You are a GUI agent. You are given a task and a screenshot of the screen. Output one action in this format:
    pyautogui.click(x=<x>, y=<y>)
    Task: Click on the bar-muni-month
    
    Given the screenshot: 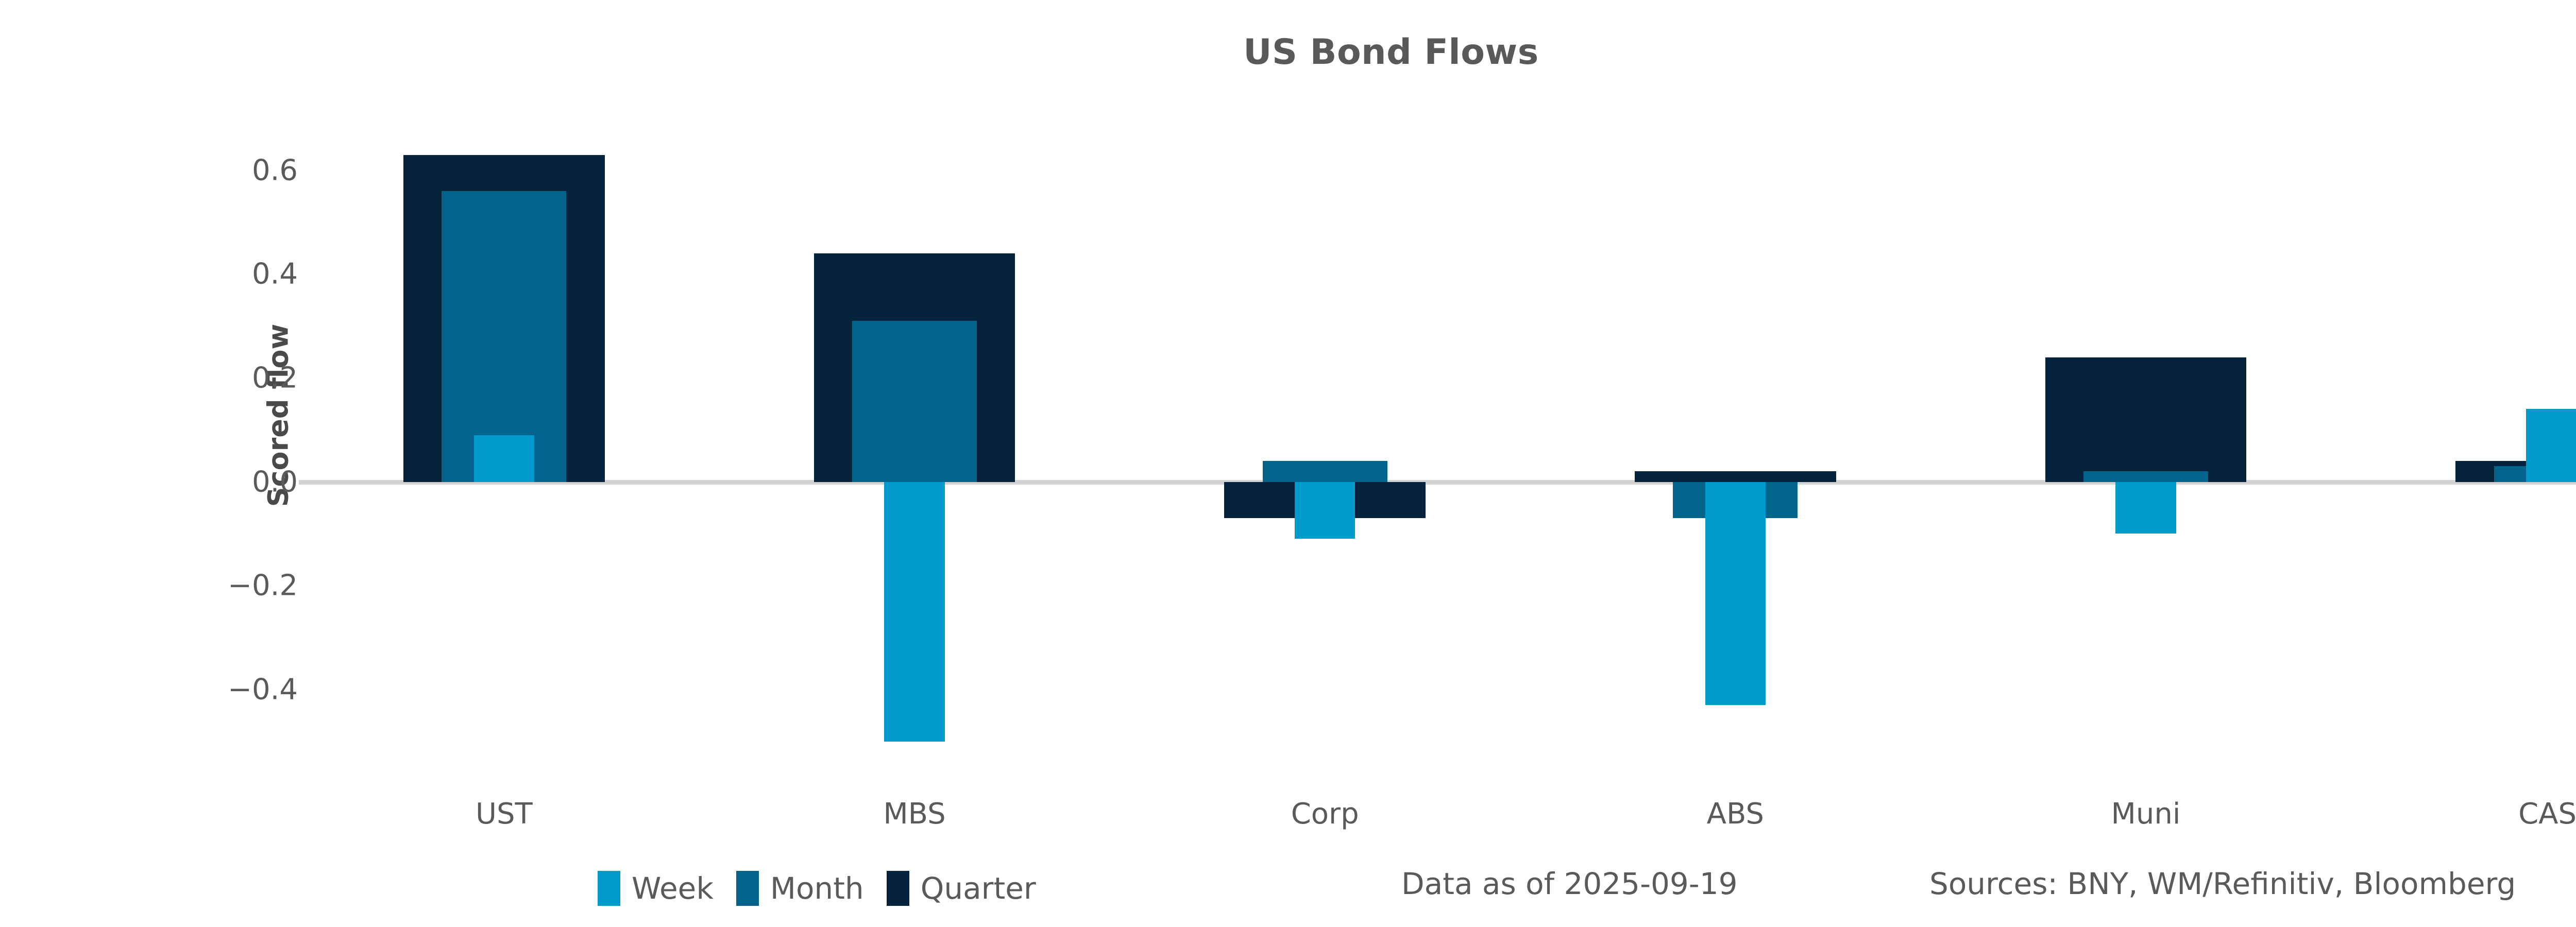 What is the action you would take?
    pyautogui.click(x=2145, y=477)
    